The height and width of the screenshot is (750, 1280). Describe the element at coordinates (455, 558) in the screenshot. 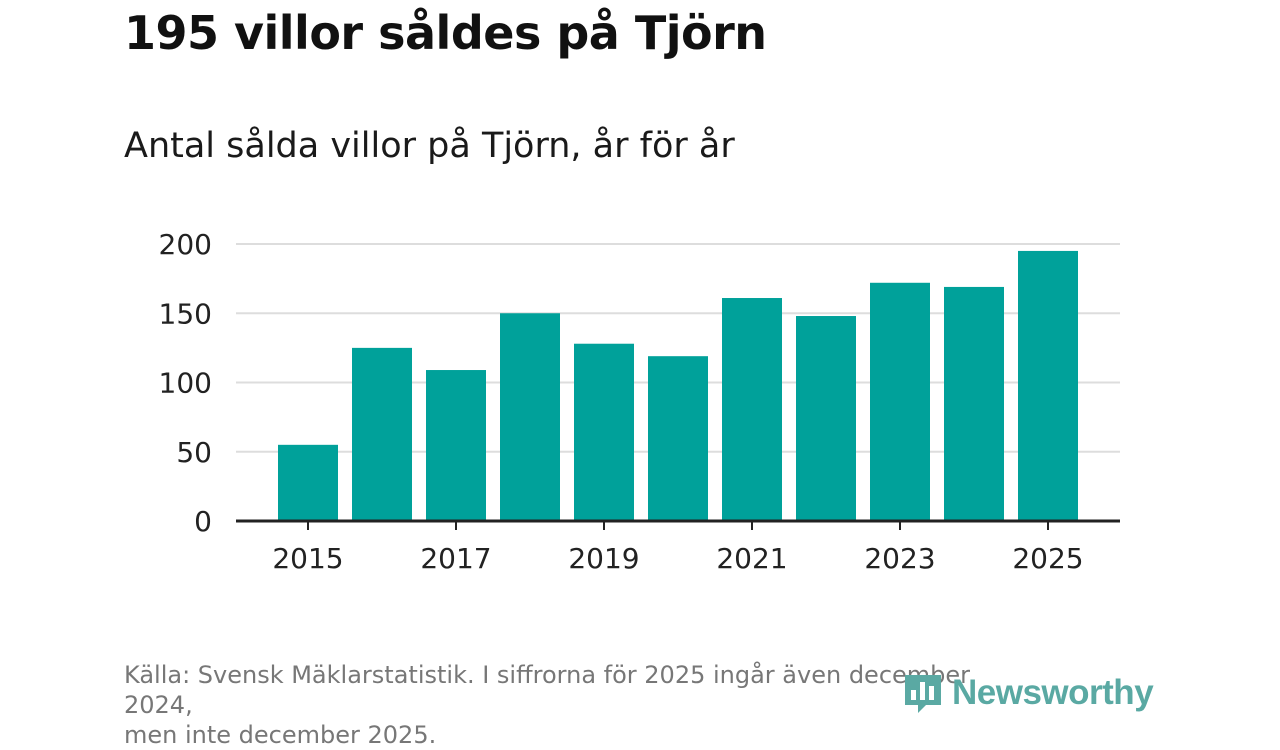

I see `x-tick-label: 2017` at that location.